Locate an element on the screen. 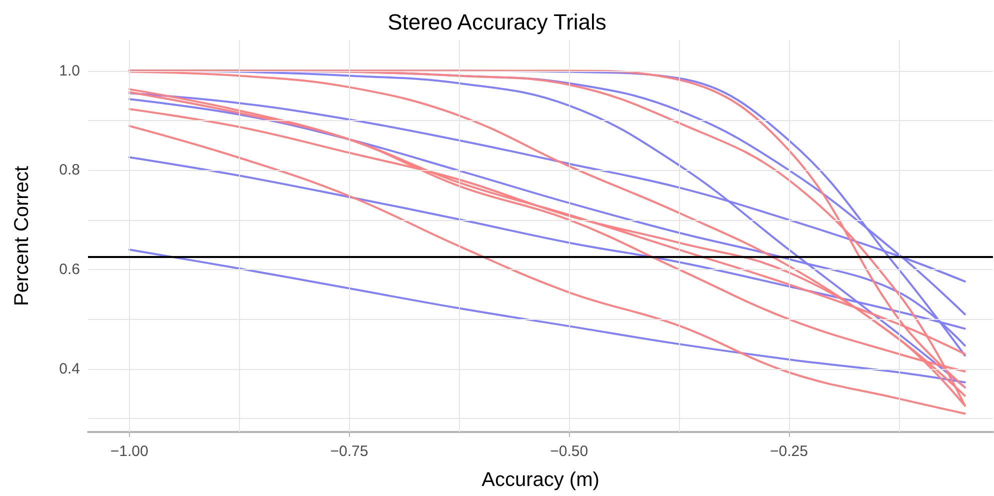  x-tick-label: −1.00 is located at coordinates (129, 451).